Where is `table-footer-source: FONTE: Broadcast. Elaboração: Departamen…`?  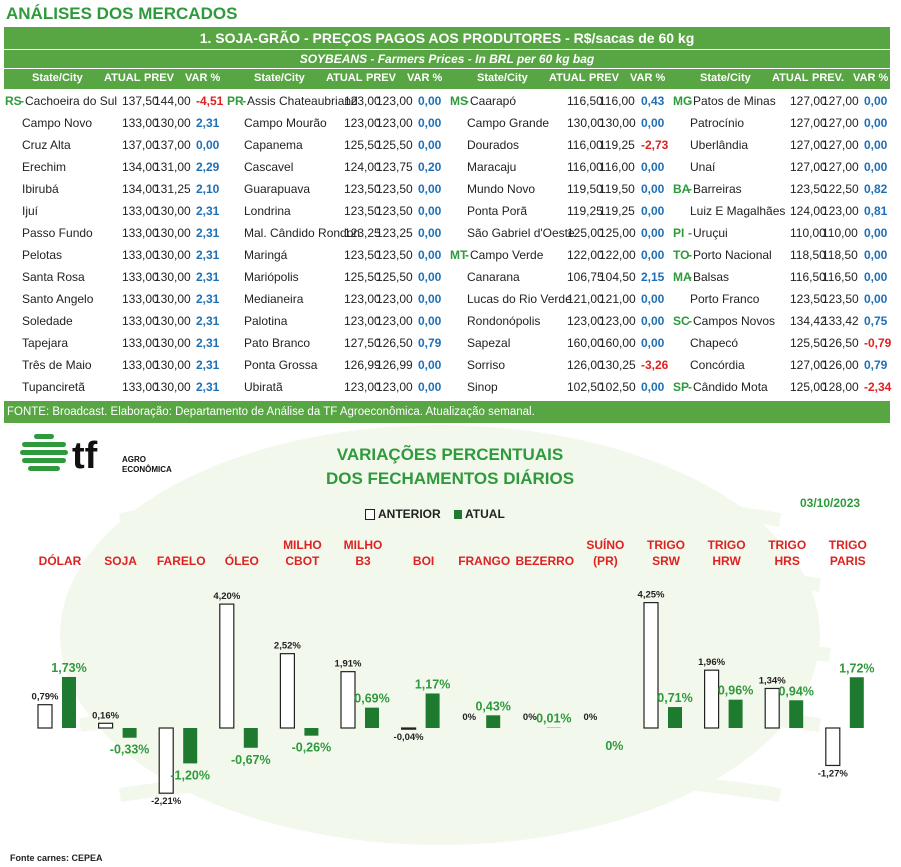
table-footer-source: FONTE: Broadcast. Elaboração: Departamen… is located at coordinates (447, 412).